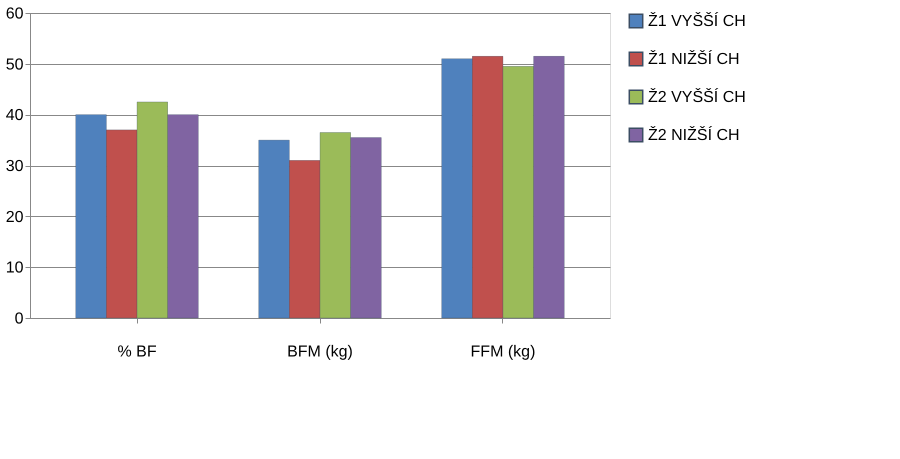 The height and width of the screenshot is (459, 900). Describe the element at coordinates (137, 352) in the screenshot. I see `x-tick-label: % BF` at that location.